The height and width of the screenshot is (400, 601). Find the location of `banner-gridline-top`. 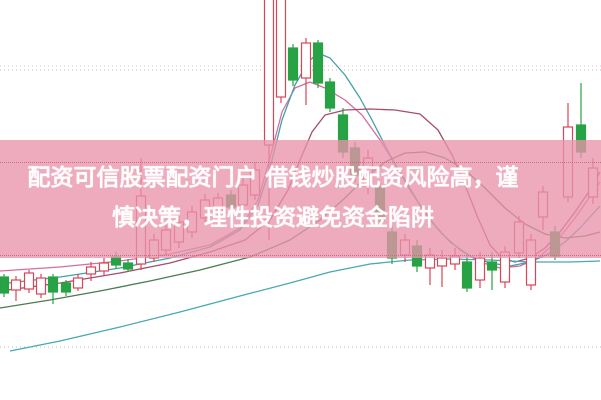

banner-gridline-top is located at coordinates (300, 162).